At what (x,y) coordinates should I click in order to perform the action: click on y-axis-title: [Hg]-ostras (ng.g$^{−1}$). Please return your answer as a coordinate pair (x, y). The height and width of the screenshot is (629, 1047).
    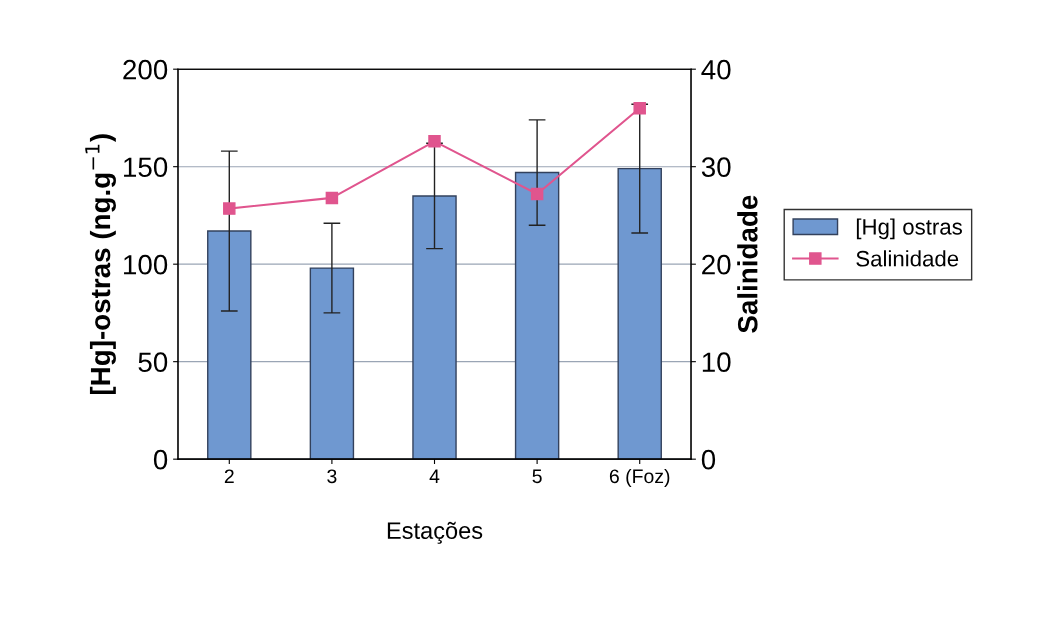
    Looking at the image, I should click on (100, 264).